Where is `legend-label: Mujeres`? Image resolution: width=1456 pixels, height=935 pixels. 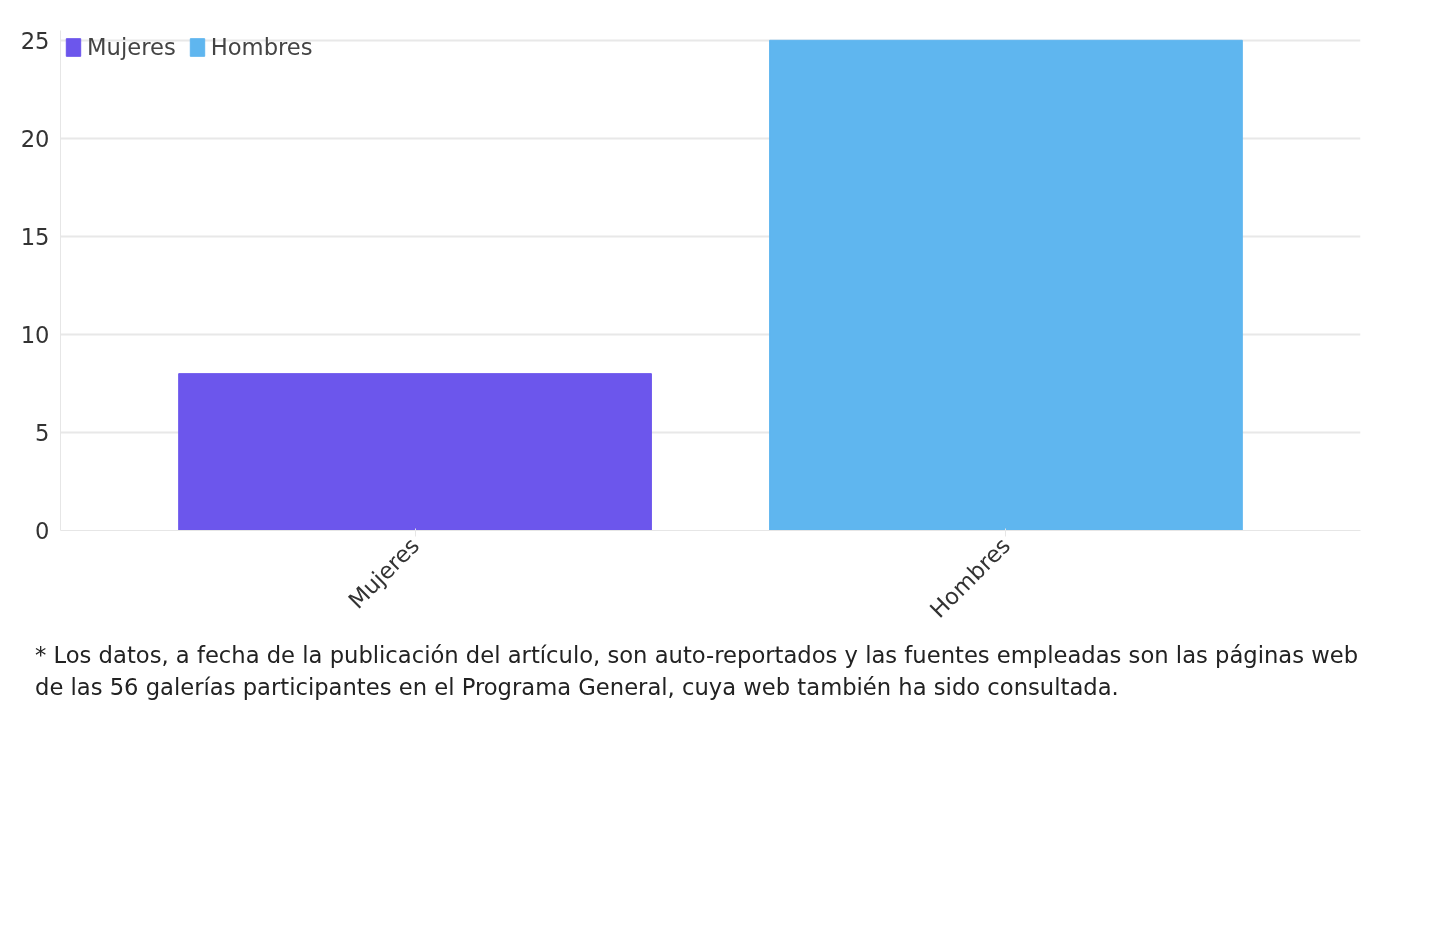 legend-label: Mujeres is located at coordinates (131, 47).